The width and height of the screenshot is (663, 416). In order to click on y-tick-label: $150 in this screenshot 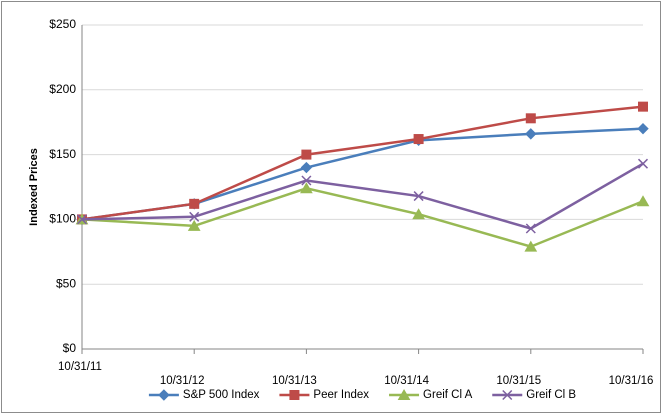, I will do `click(62, 154)`.